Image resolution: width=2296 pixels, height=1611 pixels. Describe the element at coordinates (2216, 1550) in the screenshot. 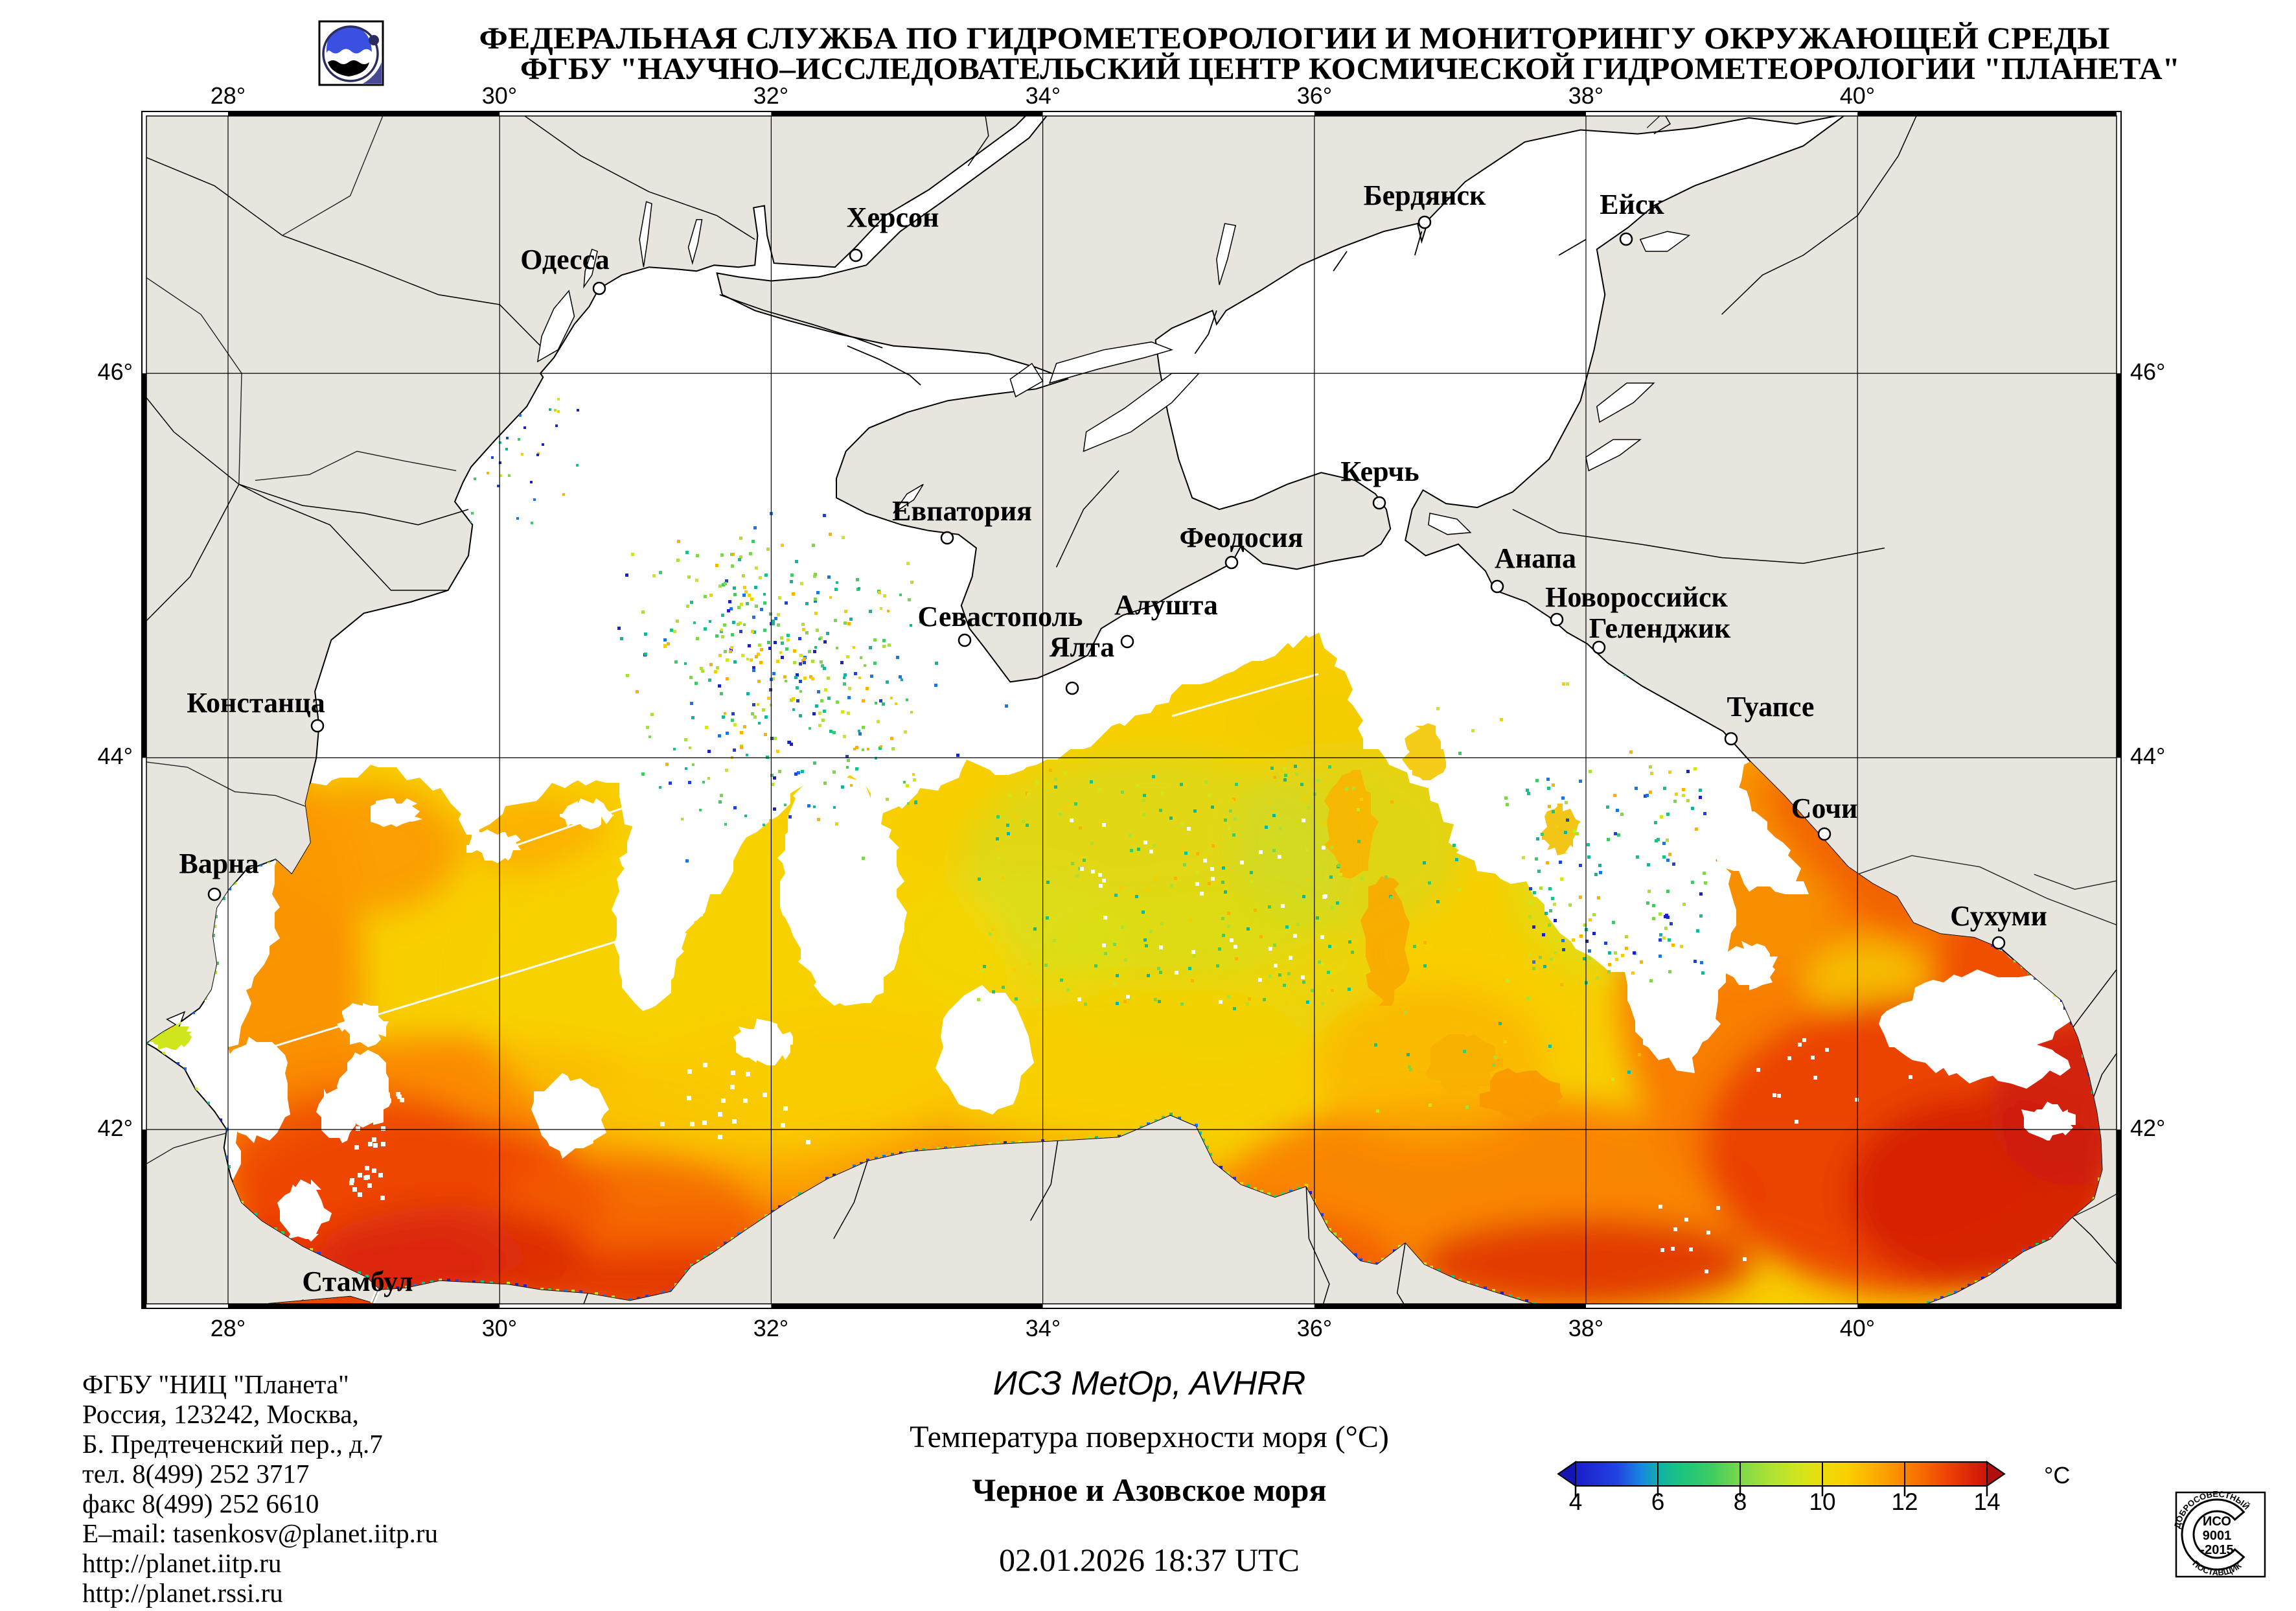

I see `svg-text: -2015` at that location.